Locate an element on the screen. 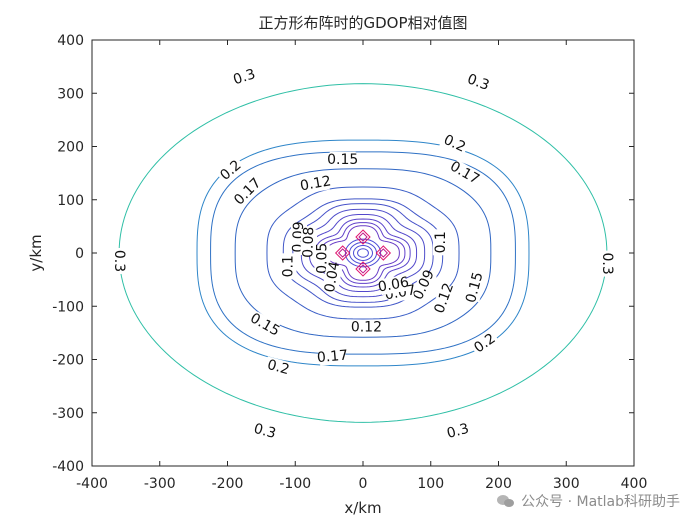  x-tick-label: 0 is located at coordinates (363, 484).